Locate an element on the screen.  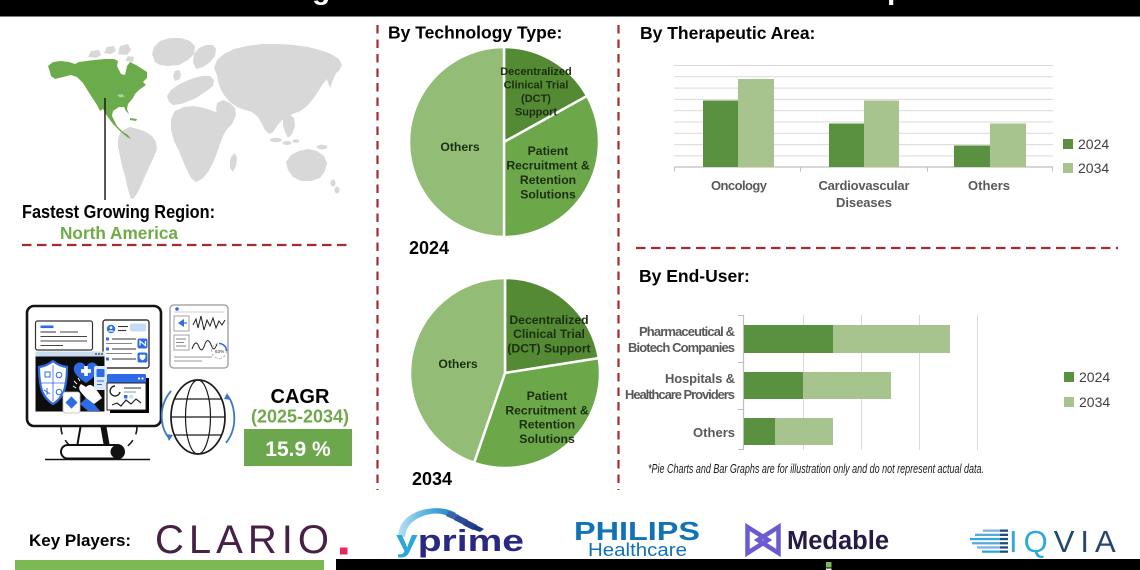
svg-text: Medable is located at coordinates (838, 541).